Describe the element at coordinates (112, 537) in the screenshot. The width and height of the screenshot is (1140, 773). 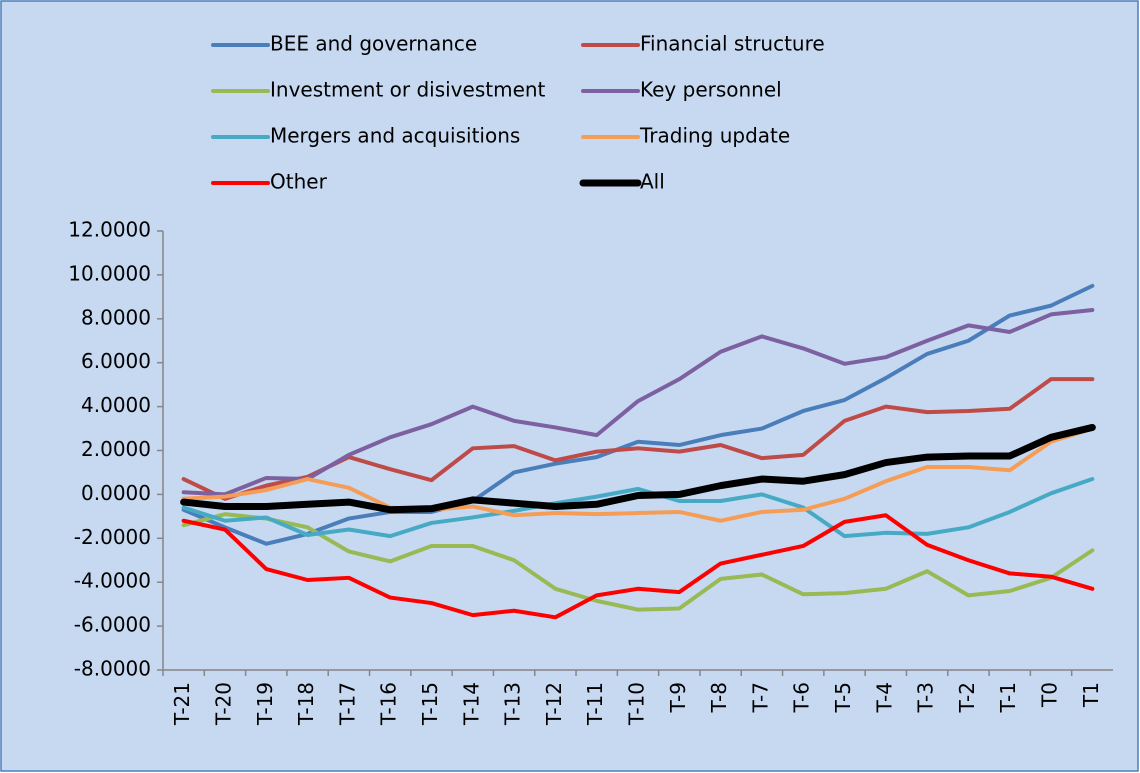
I see `y-tick-label: -2.0000` at that location.